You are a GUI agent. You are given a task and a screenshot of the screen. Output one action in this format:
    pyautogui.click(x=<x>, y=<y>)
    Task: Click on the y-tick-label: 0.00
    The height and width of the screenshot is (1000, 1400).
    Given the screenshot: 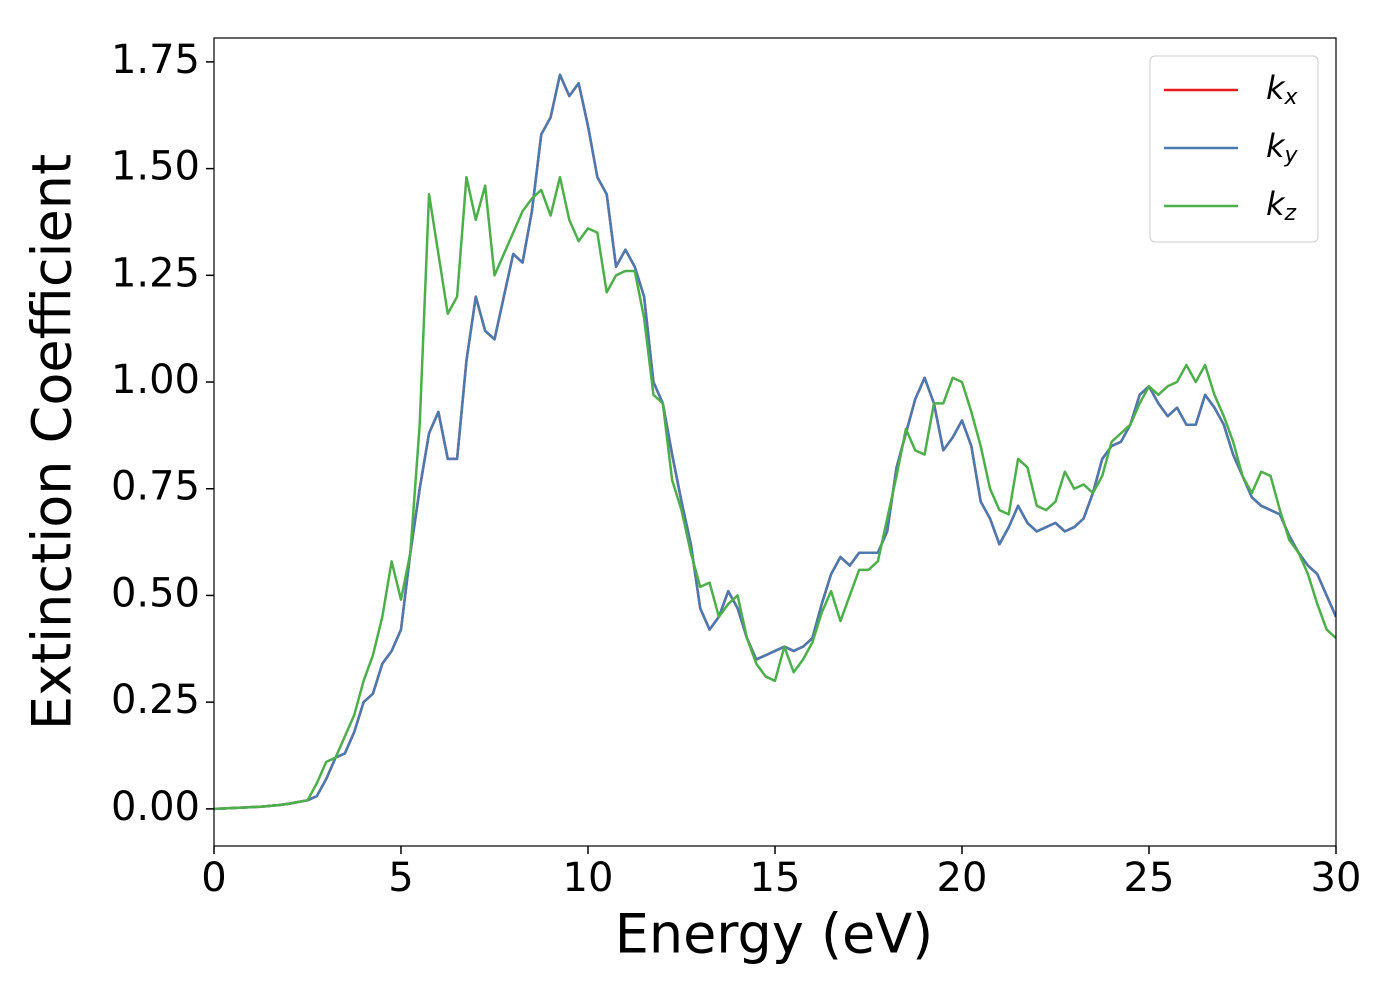 What is the action you would take?
    pyautogui.click(x=155, y=807)
    